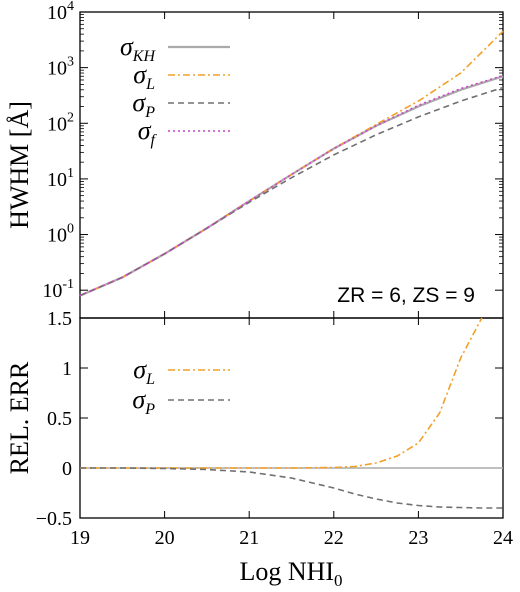 The image size is (520, 592). What do you see at coordinates (144, 56) in the screenshot?
I see `legend-subscript: KH` at bounding box center [144, 56].